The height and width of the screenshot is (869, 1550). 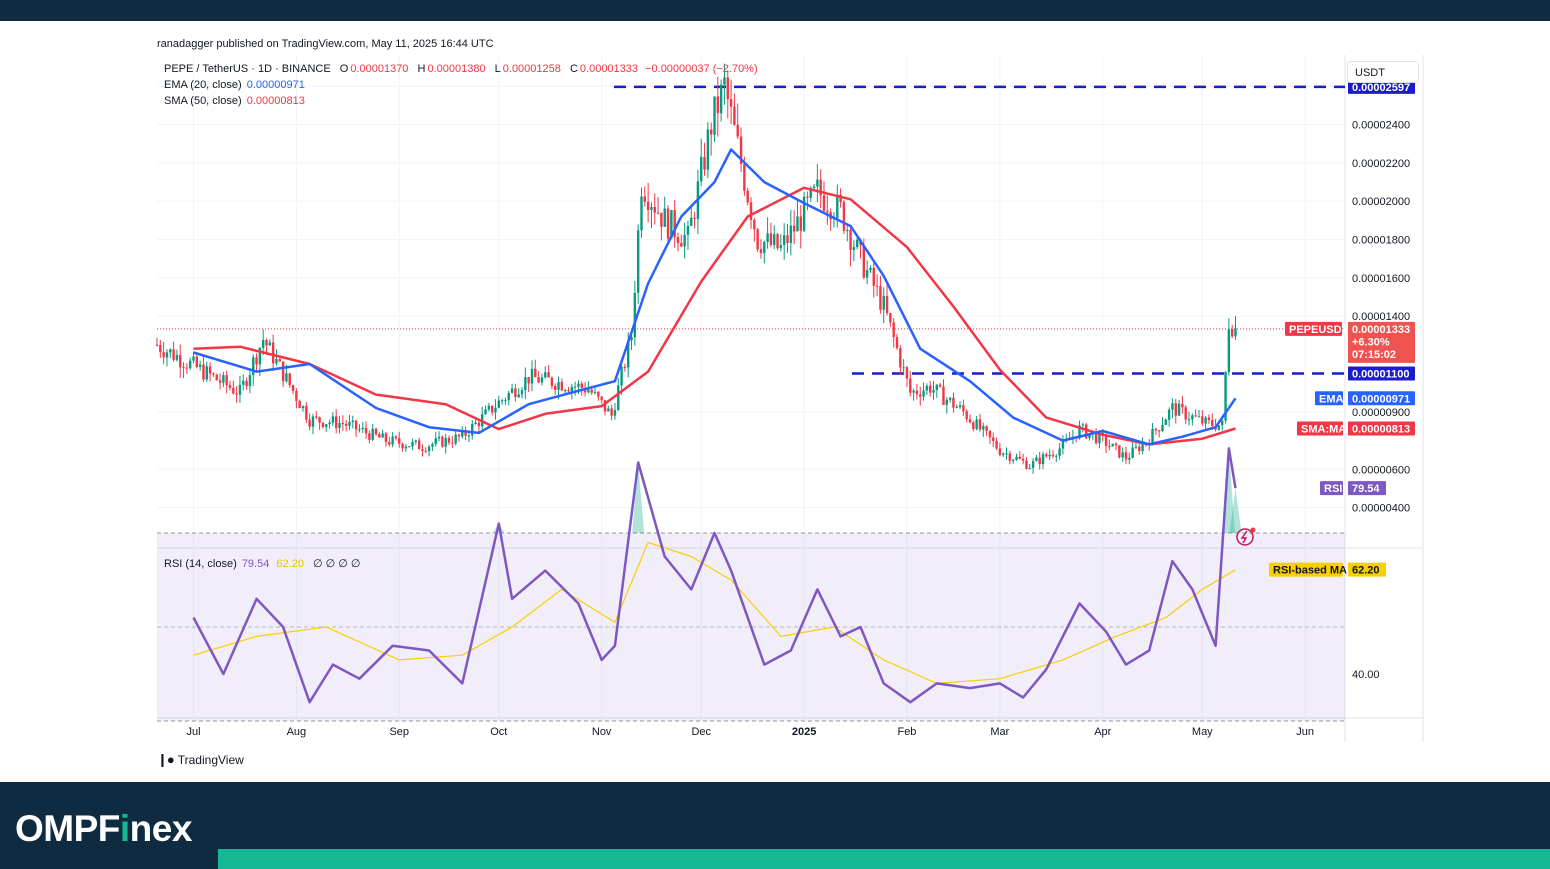 What do you see at coordinates (999, 732) in the screenshot?
I see `time-tick-label: Mar` at bounding box center [999, 732].